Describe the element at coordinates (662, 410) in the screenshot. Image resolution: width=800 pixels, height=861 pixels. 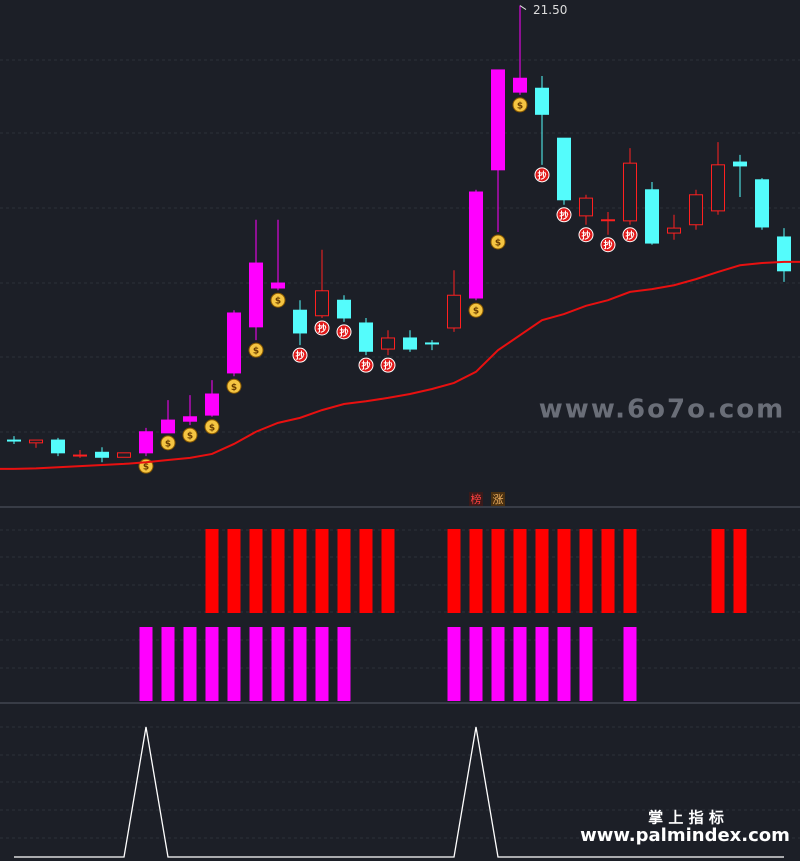
I see `watermark: www.6o7o.com` at that location.